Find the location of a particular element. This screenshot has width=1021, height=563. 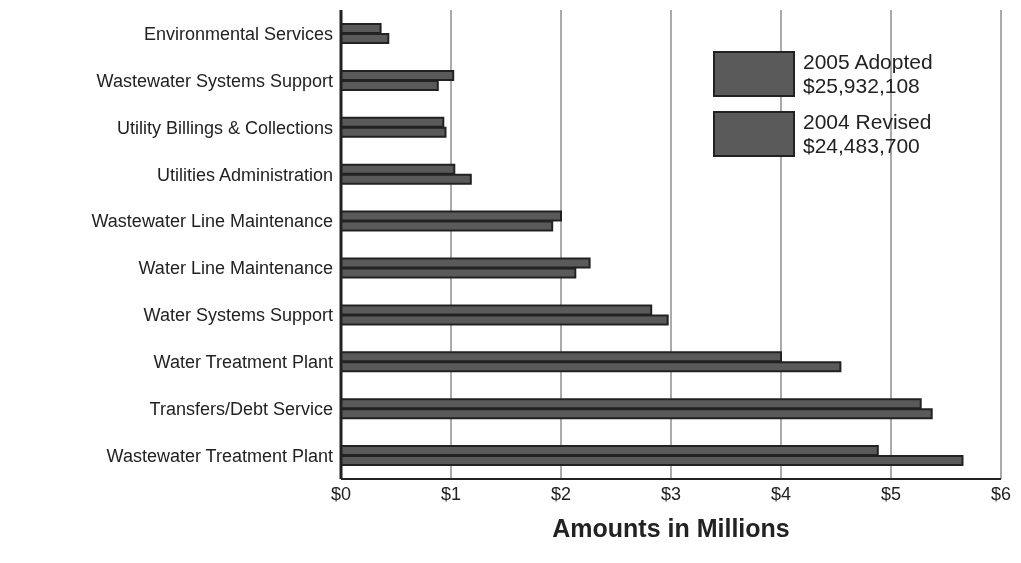

y-tick-label: Utility Billings & Collections is located at coordinates (224, 127).